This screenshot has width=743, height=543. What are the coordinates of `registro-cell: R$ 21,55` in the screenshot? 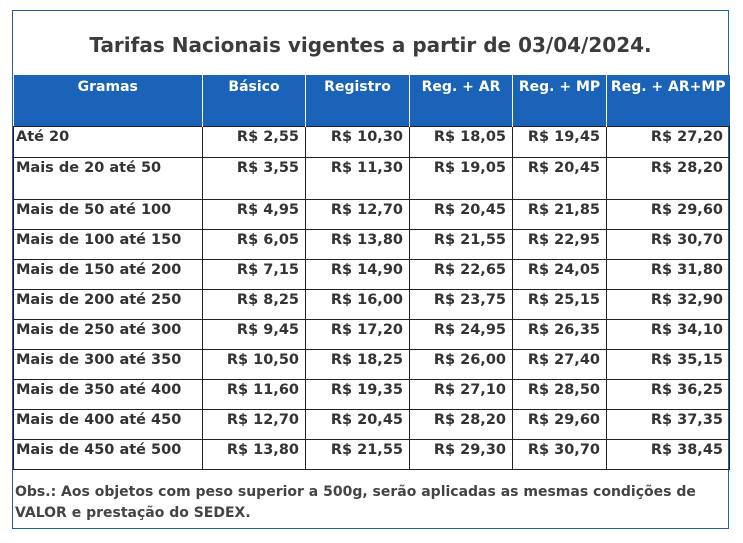 It's located at (357, 454).